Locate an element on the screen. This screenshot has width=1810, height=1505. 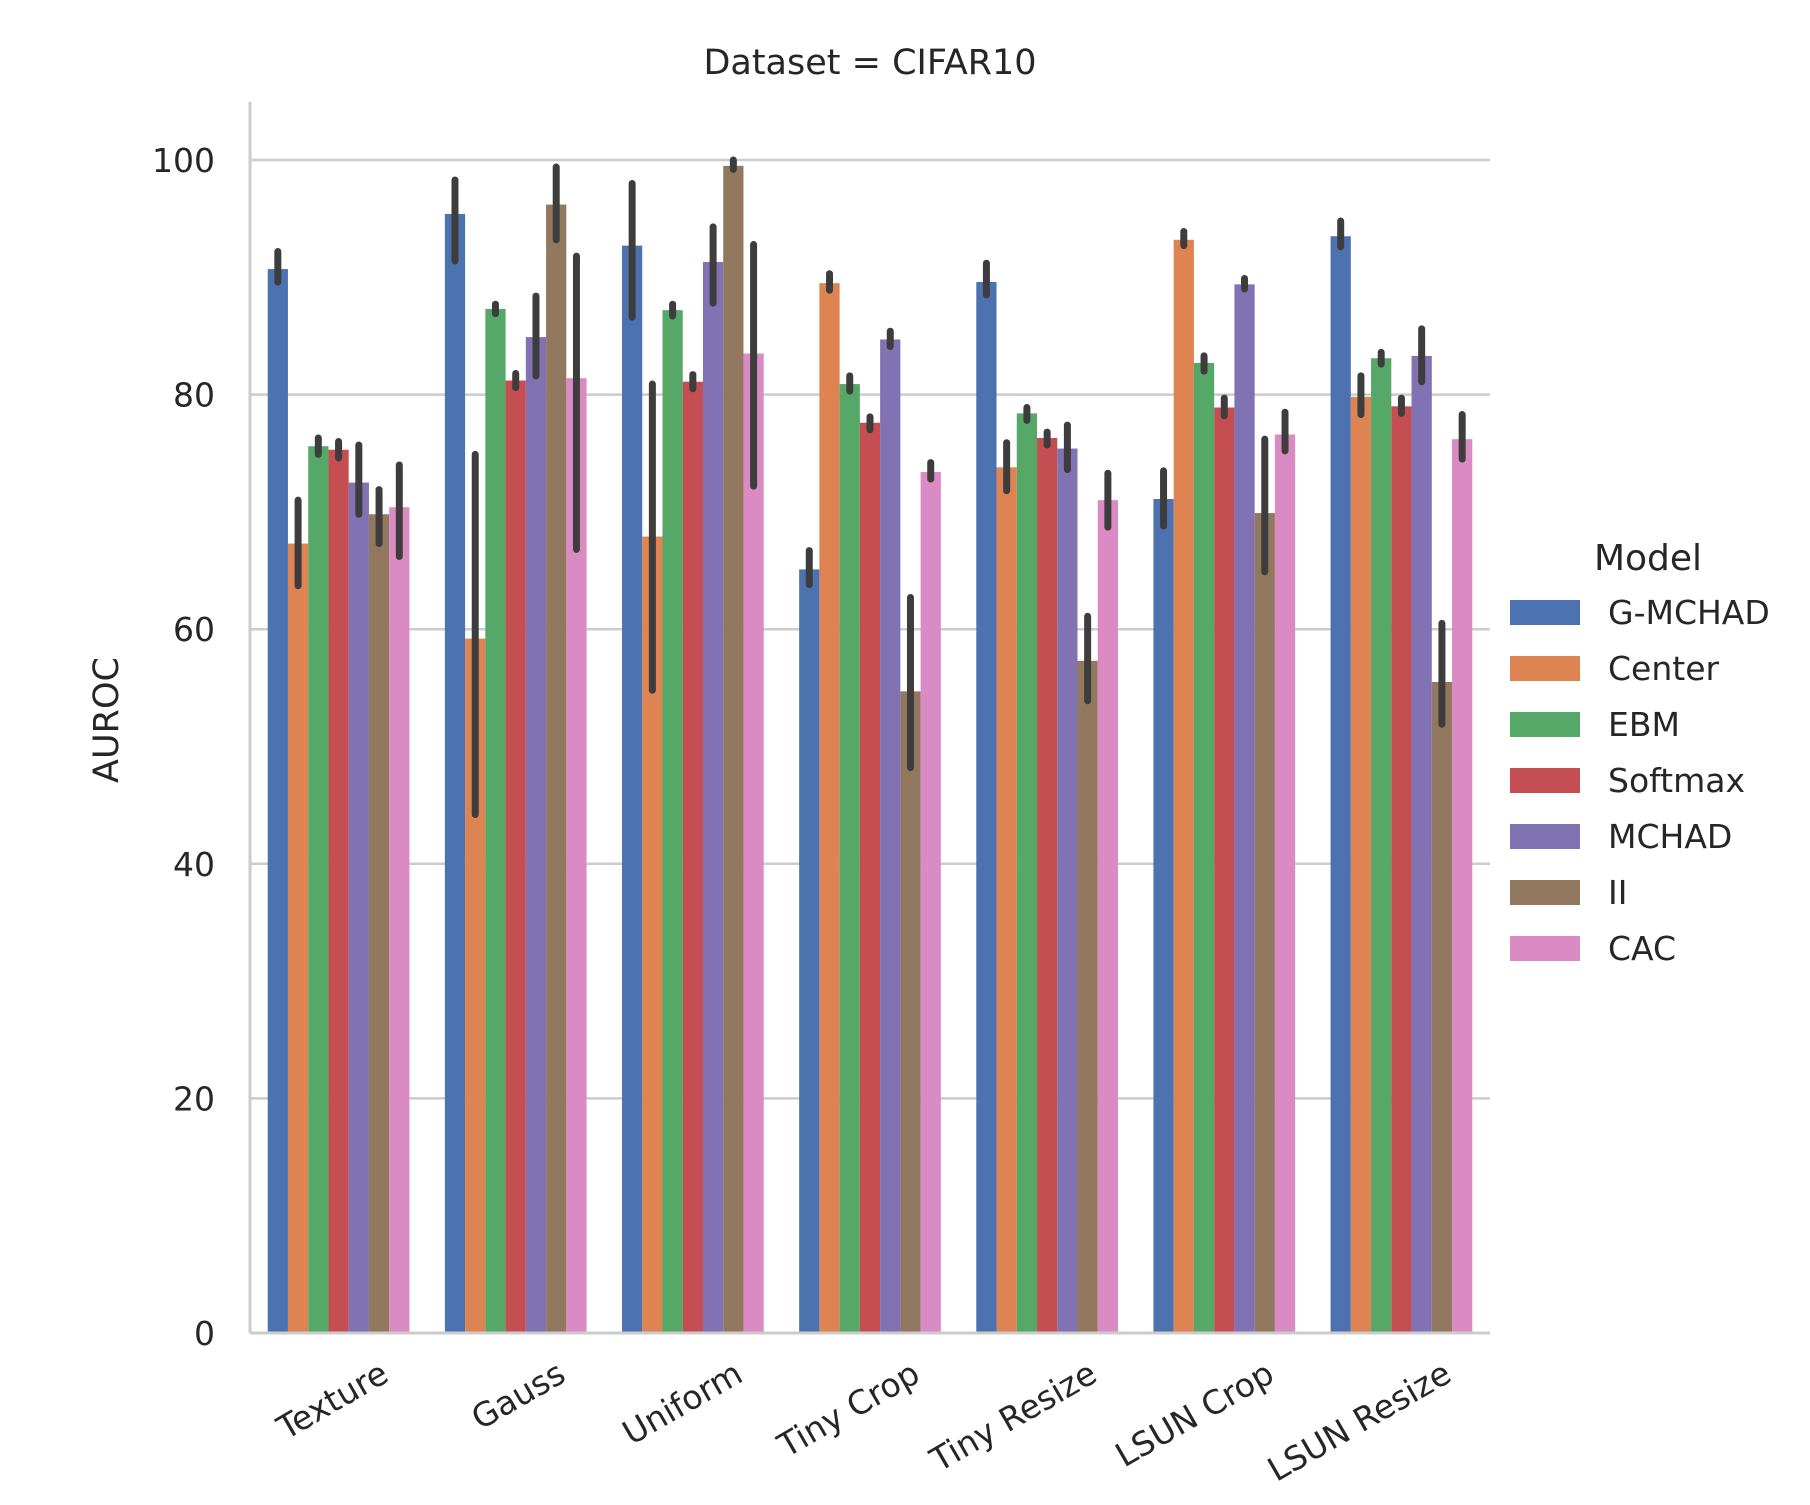
legend-swatch-mchad is located at coordinates (1545, 836).